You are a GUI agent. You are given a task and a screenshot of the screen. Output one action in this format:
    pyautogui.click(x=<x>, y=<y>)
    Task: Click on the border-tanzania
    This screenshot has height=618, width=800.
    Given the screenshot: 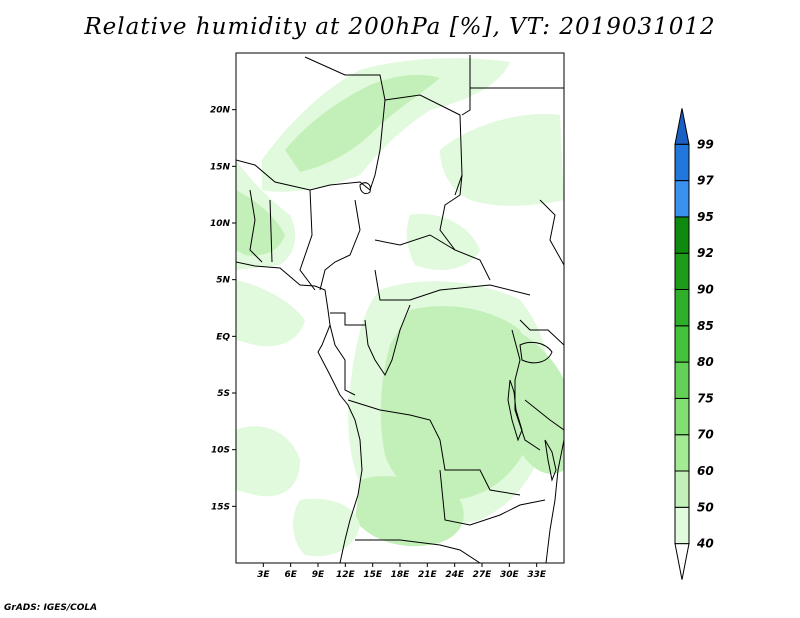 What is the action you would take?
    pyautogui.click(x=544, y=415)
    